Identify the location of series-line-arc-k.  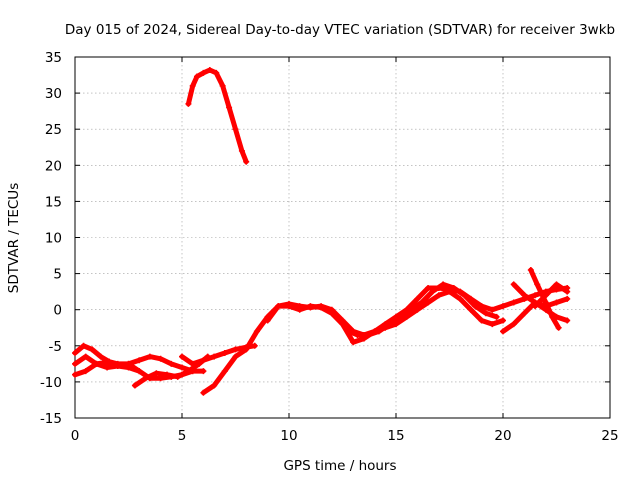
(551, 295).